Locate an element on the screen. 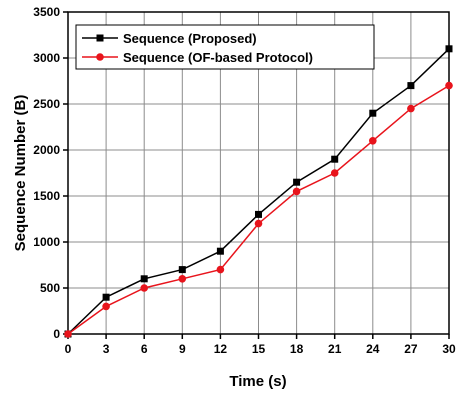 The image size is (461, 393). y-tick-label: 1000 is located at coordinates (46, 242).